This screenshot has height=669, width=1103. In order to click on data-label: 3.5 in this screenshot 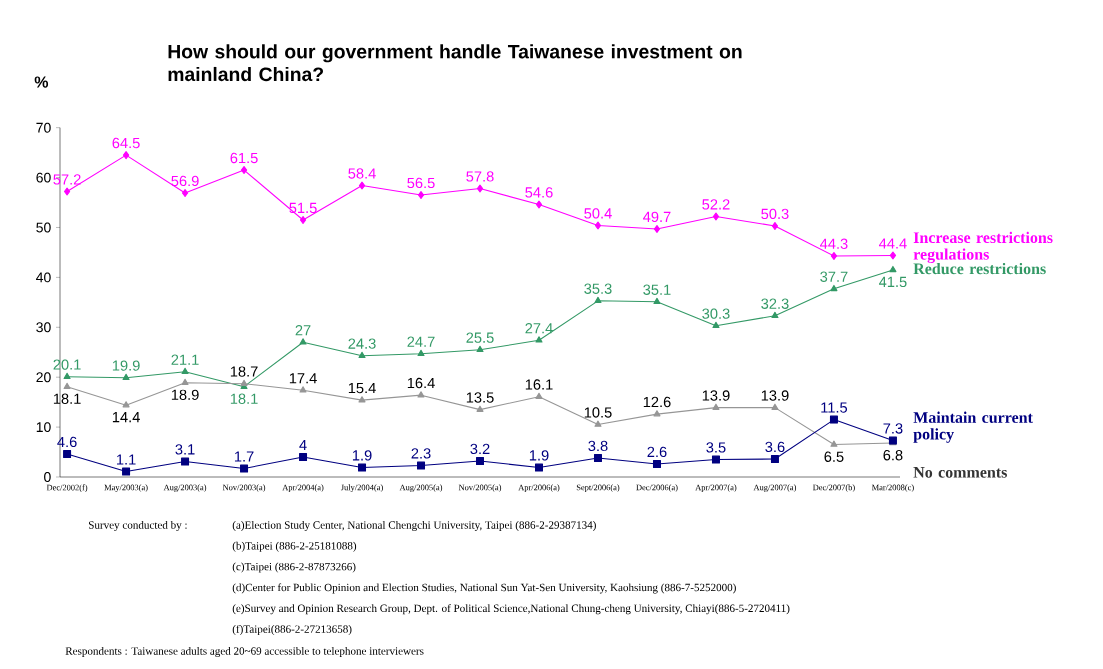, I will do `click(716, 447)`.